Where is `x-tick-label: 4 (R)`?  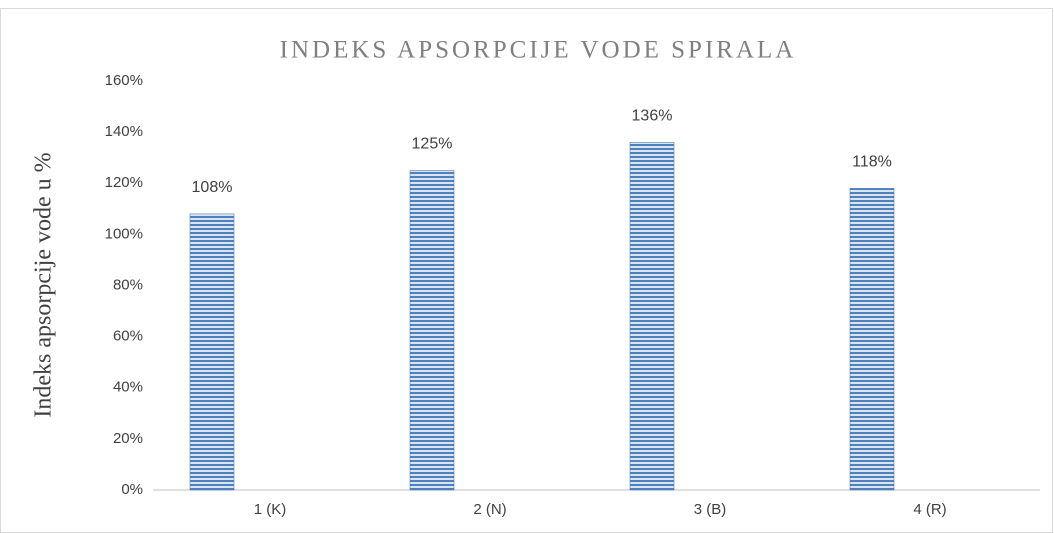
x-tick-label: 4 (R) is located at coordinates (929, 509).